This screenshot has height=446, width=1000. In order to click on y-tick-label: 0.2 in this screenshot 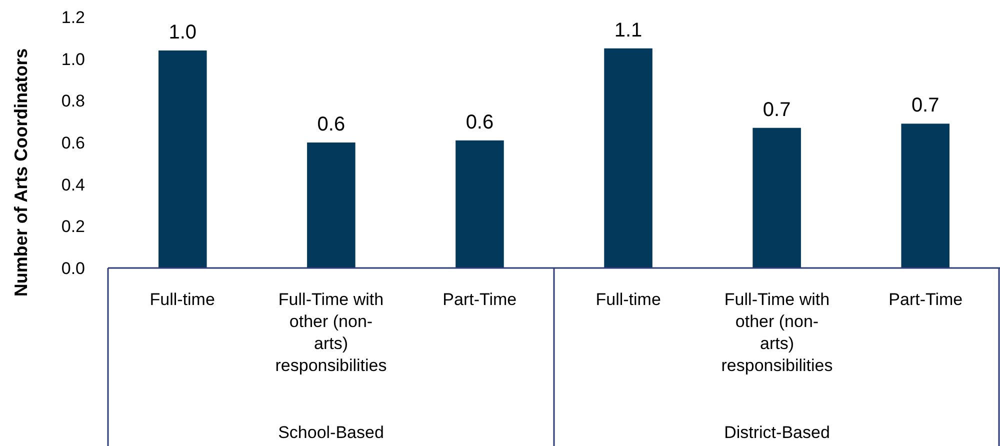, I will do `click(73, 226)`.